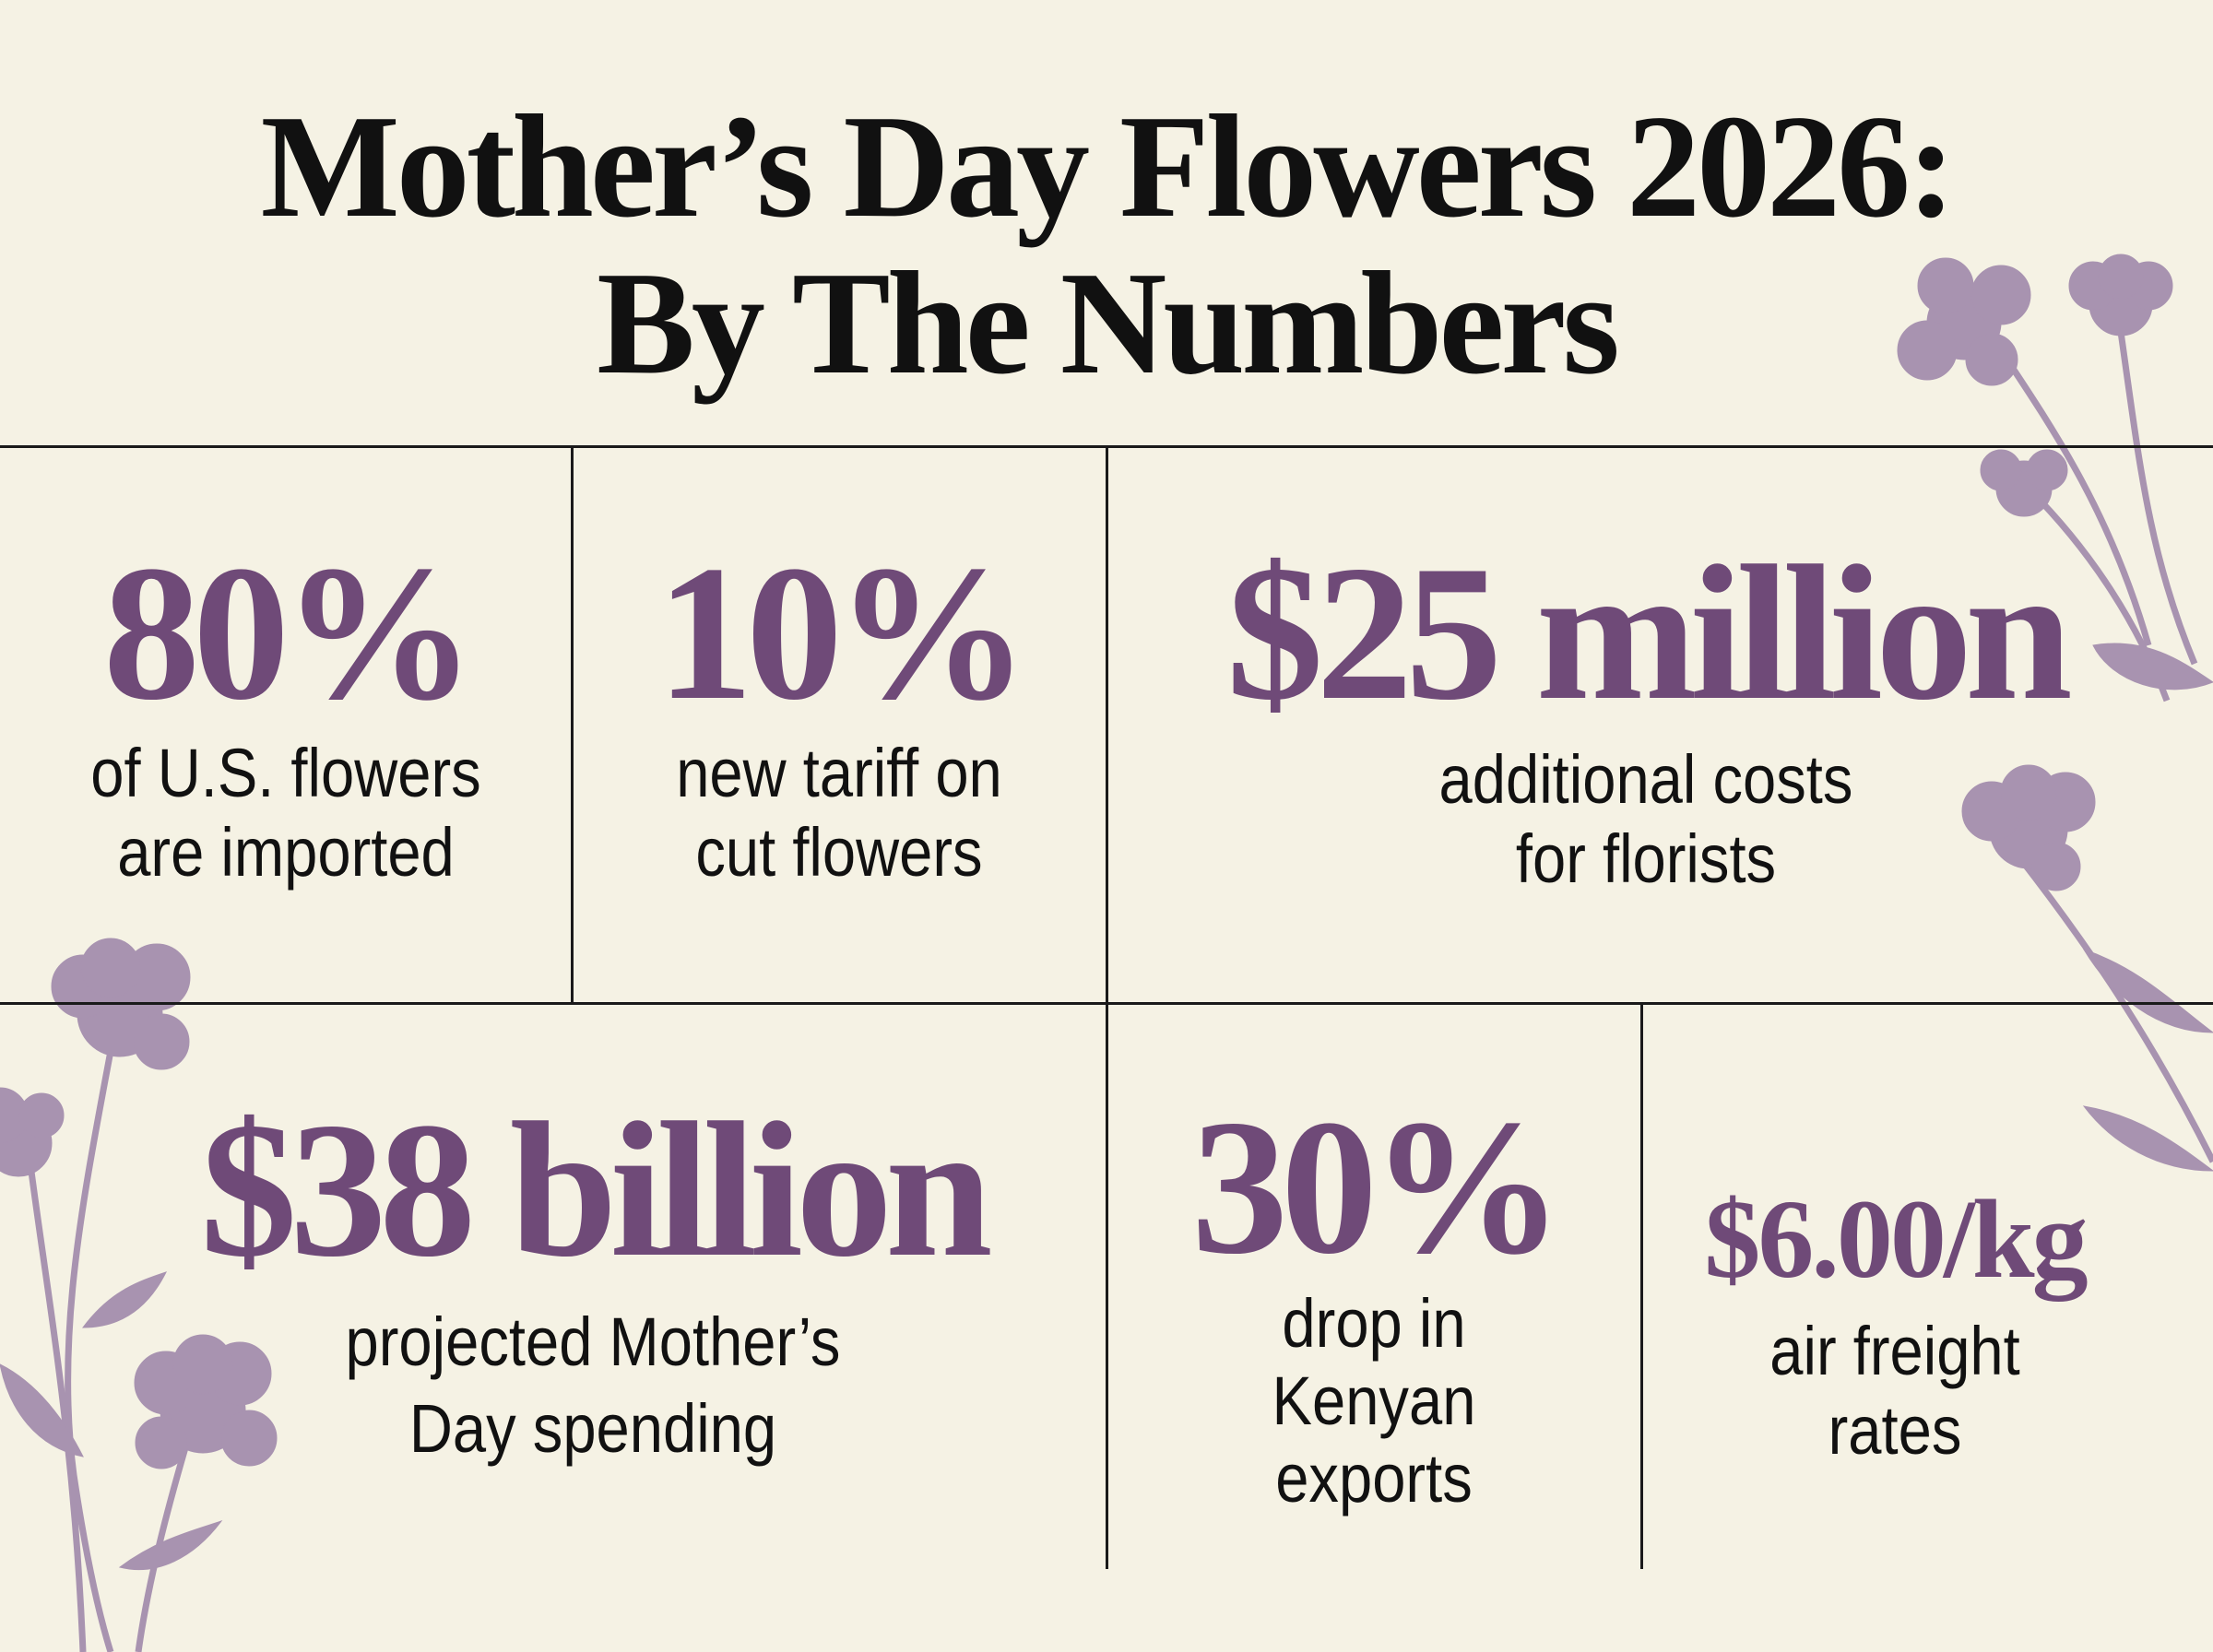 The image size is (2213, 1652). I want to click on stat-label-line: projected Mother’s, so click(593, 1342).